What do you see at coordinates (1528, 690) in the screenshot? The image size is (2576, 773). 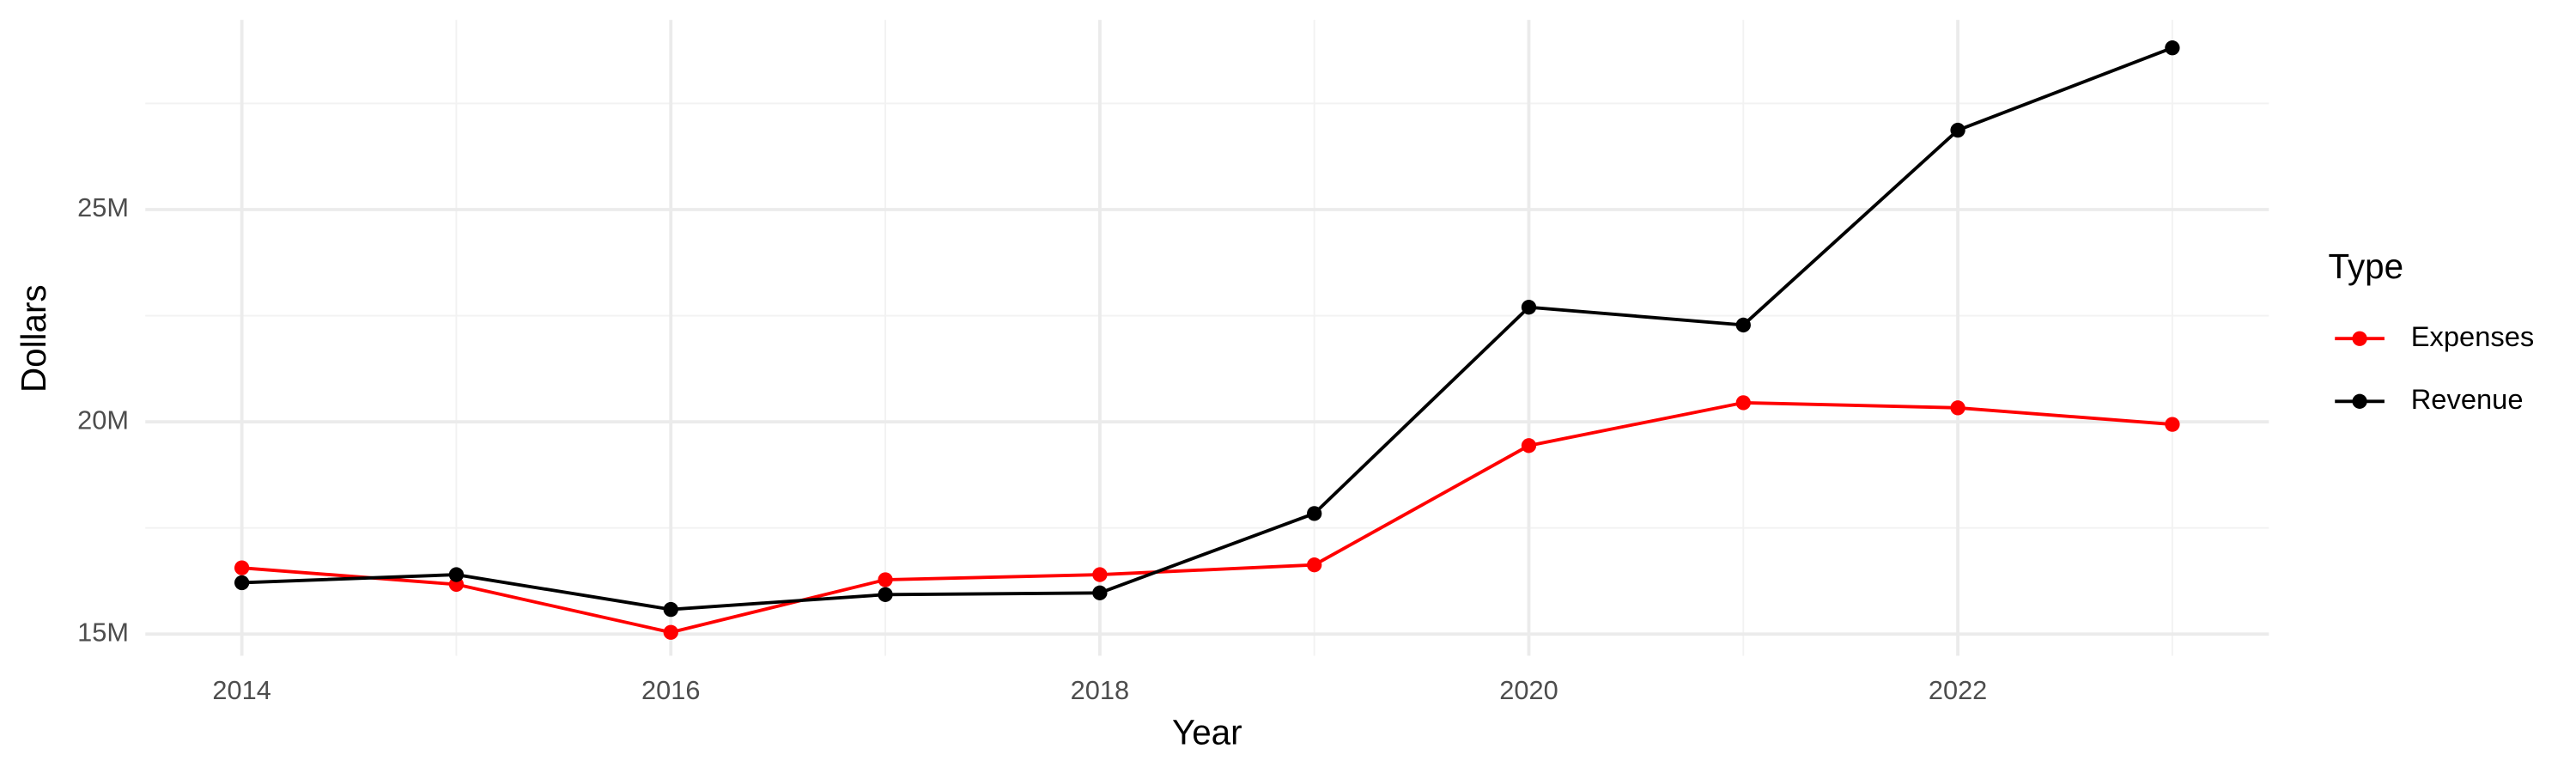 I see `x-tick-label: 2020` at bounding box center [1528, 690].